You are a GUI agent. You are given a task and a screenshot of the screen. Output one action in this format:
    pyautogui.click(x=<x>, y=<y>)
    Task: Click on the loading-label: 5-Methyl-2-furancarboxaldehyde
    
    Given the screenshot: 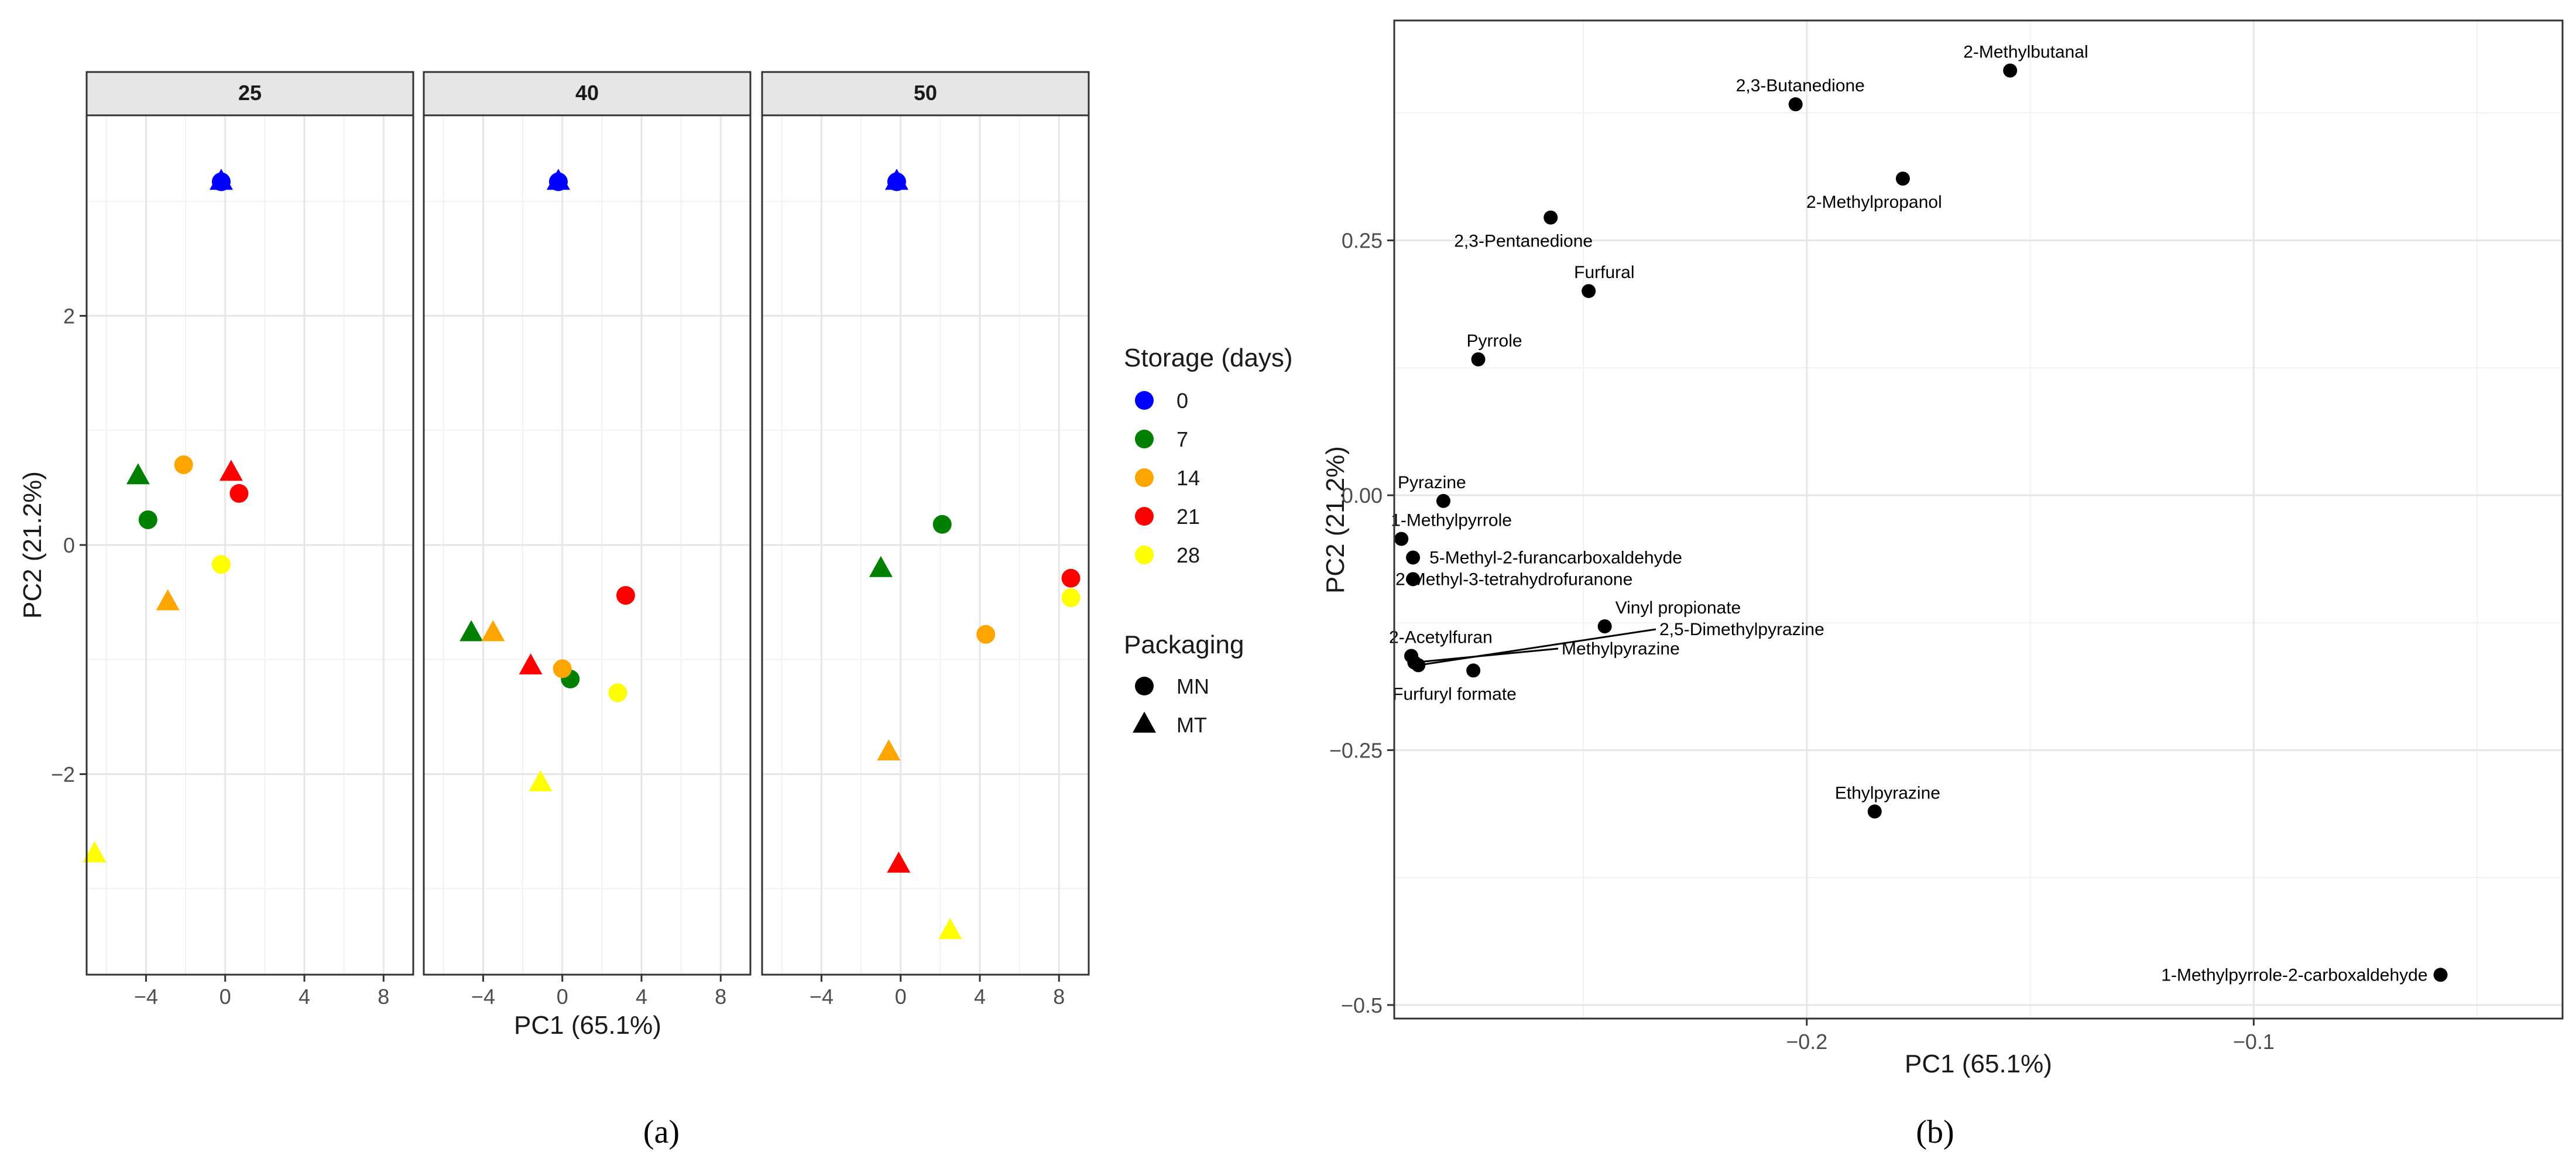 What is the action you would take?
    pyautogui.click(x=1556, y=557)
    